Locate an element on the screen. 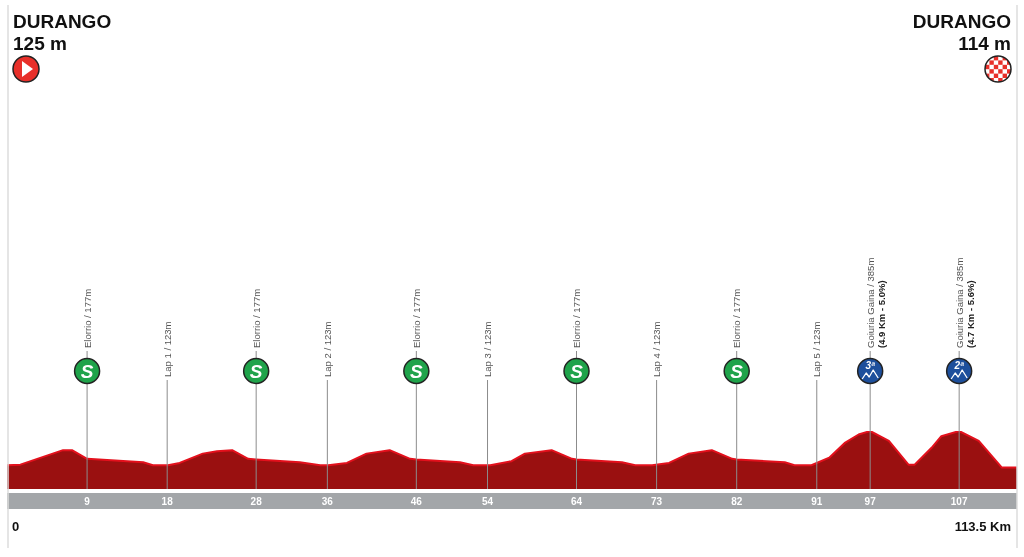 The width and height of the screenshot is (1024, 557). x-tick-label: 36 is located at coordinates (327, 501).